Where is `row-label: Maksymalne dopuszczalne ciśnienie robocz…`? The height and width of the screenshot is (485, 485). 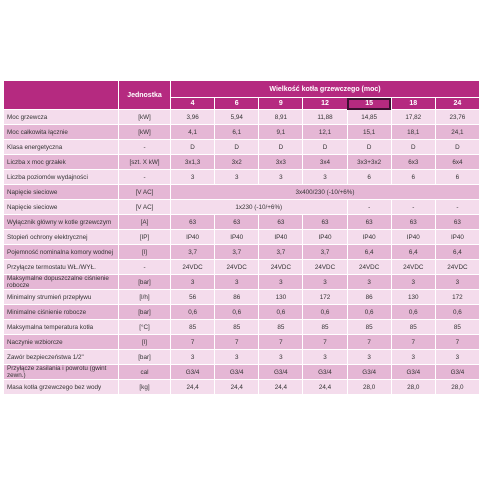
row-label: Maksymalne dopuszczalne ciśnienie robocz… is located at coordinates (61, 282).